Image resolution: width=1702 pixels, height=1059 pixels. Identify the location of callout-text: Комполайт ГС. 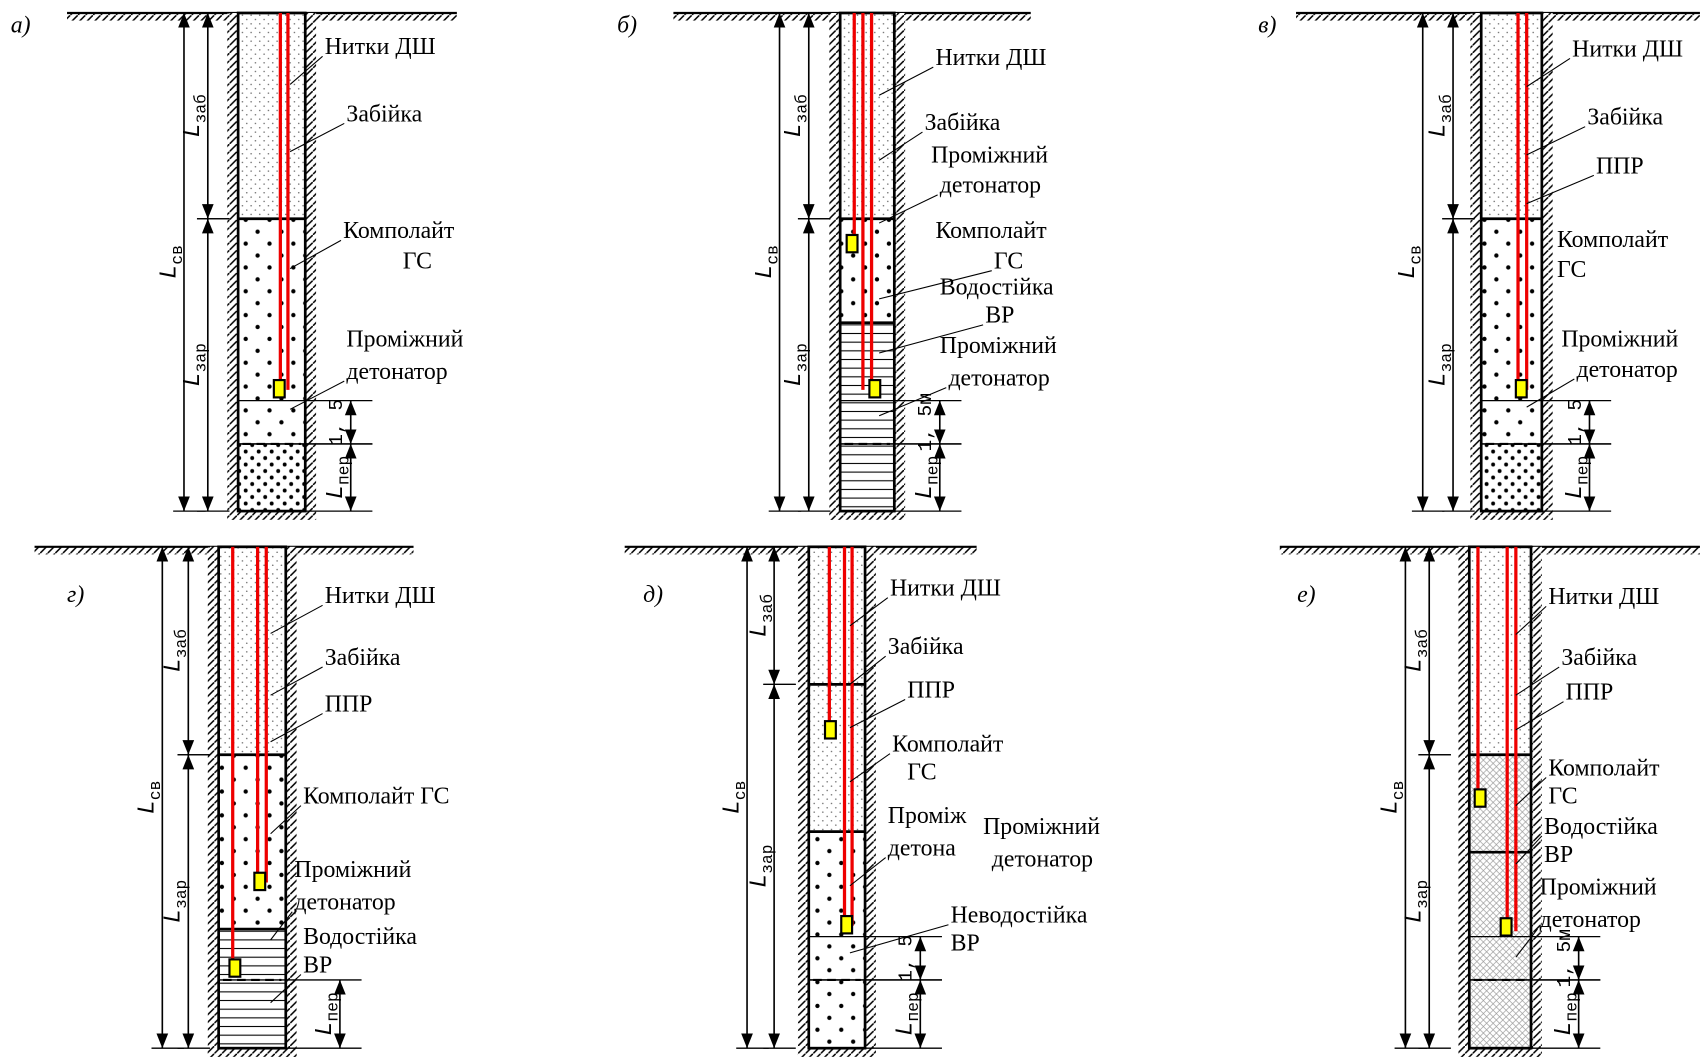
(376, 796).